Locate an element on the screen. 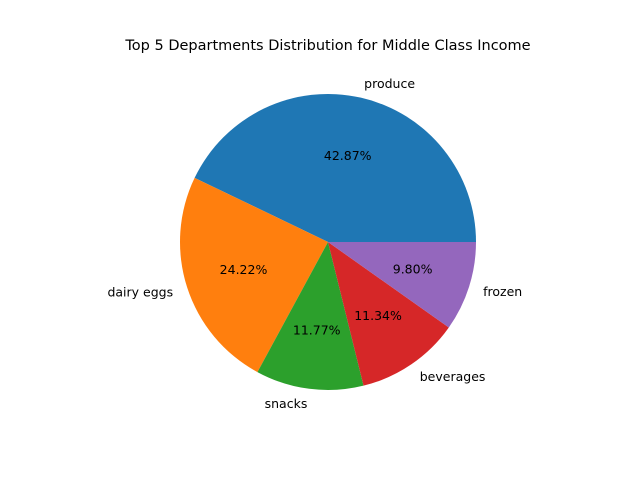 The image size is (640, 480). slice-label-frozen: frozen is located at coordinates (502, 291).